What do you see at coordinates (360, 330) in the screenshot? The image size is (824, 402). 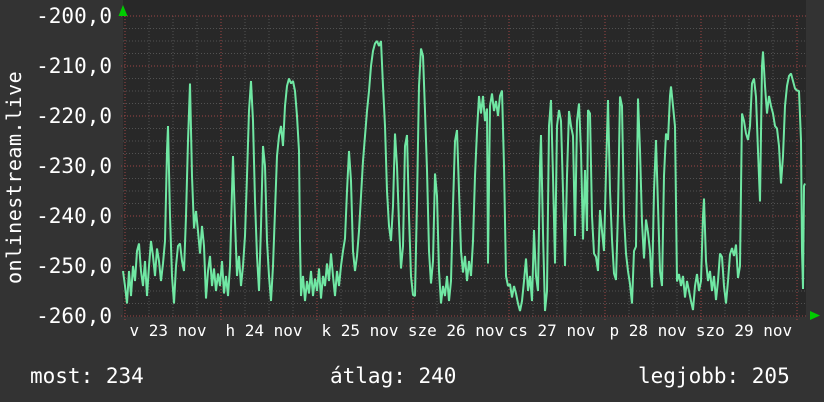 I see `x-tick-label: k 25 nov` at bounding box center [360, 330].